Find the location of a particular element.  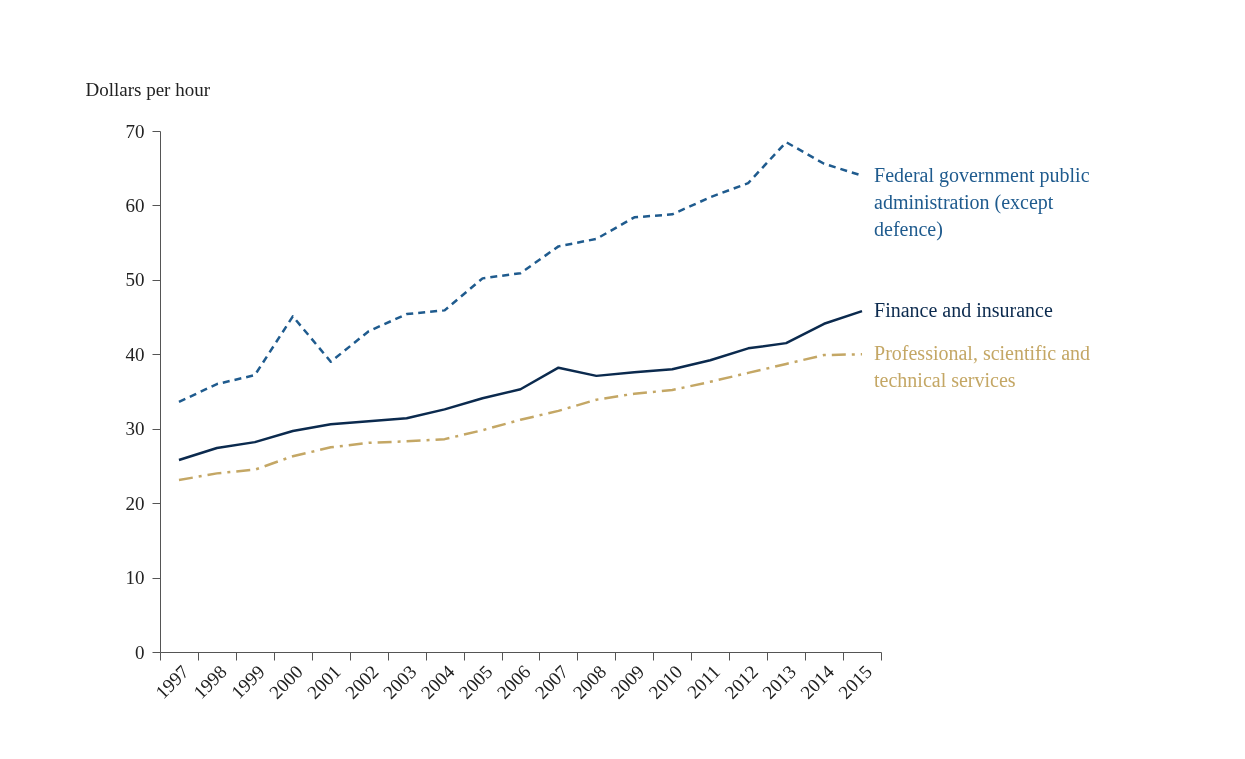

y-tick-label: 40 is located at coordinates (135, 354).